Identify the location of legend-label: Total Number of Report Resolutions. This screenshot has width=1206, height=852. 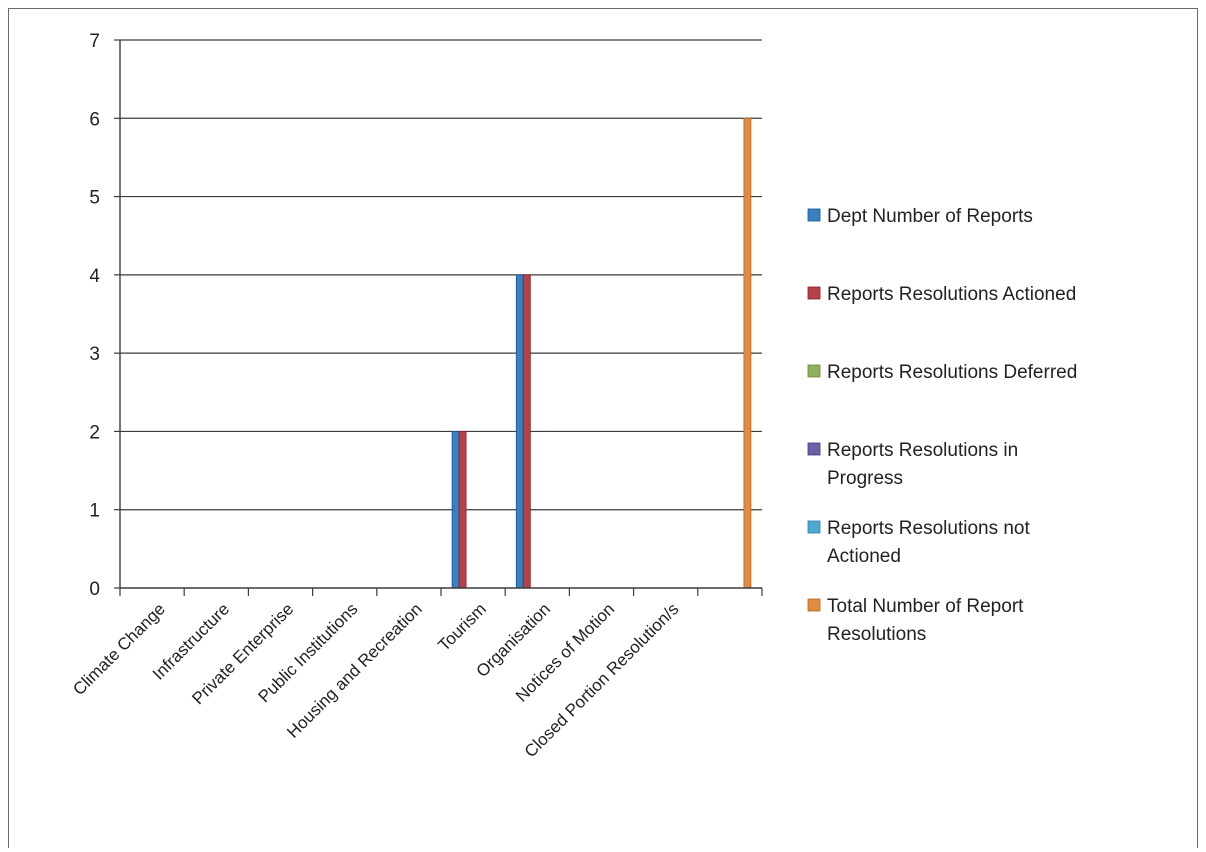
(925, 620).